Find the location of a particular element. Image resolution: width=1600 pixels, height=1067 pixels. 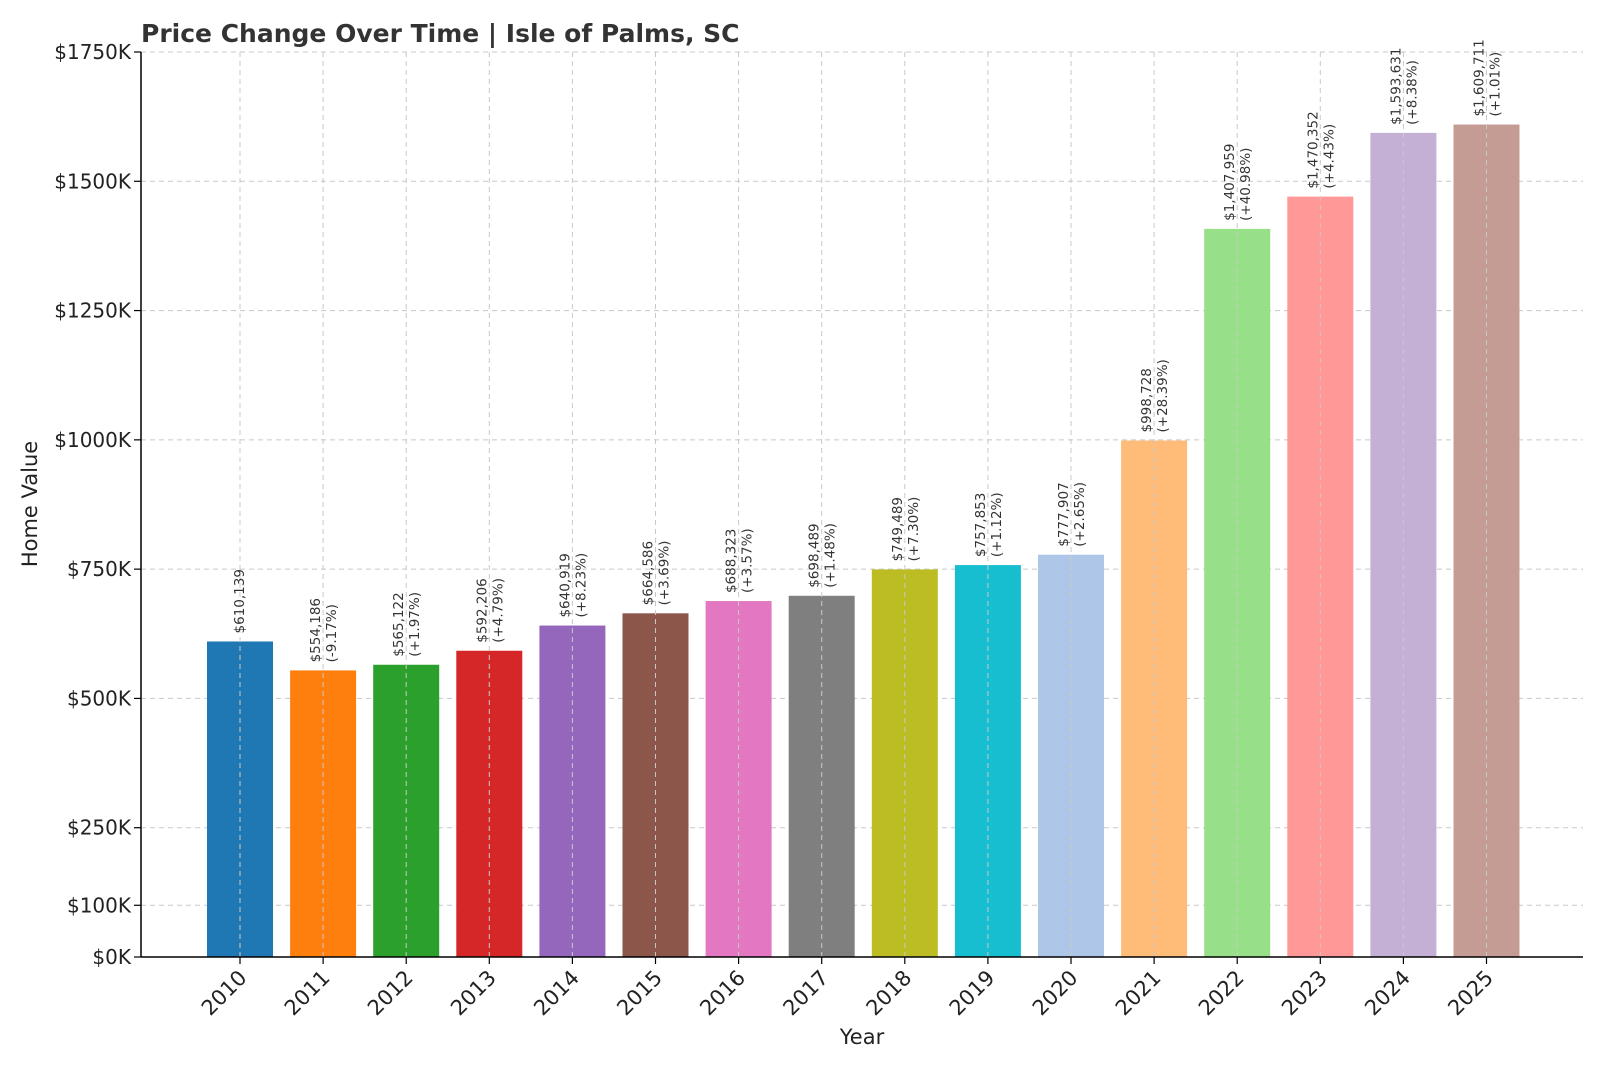

y-tick-label: $500K is located at coordinates (99, 698).